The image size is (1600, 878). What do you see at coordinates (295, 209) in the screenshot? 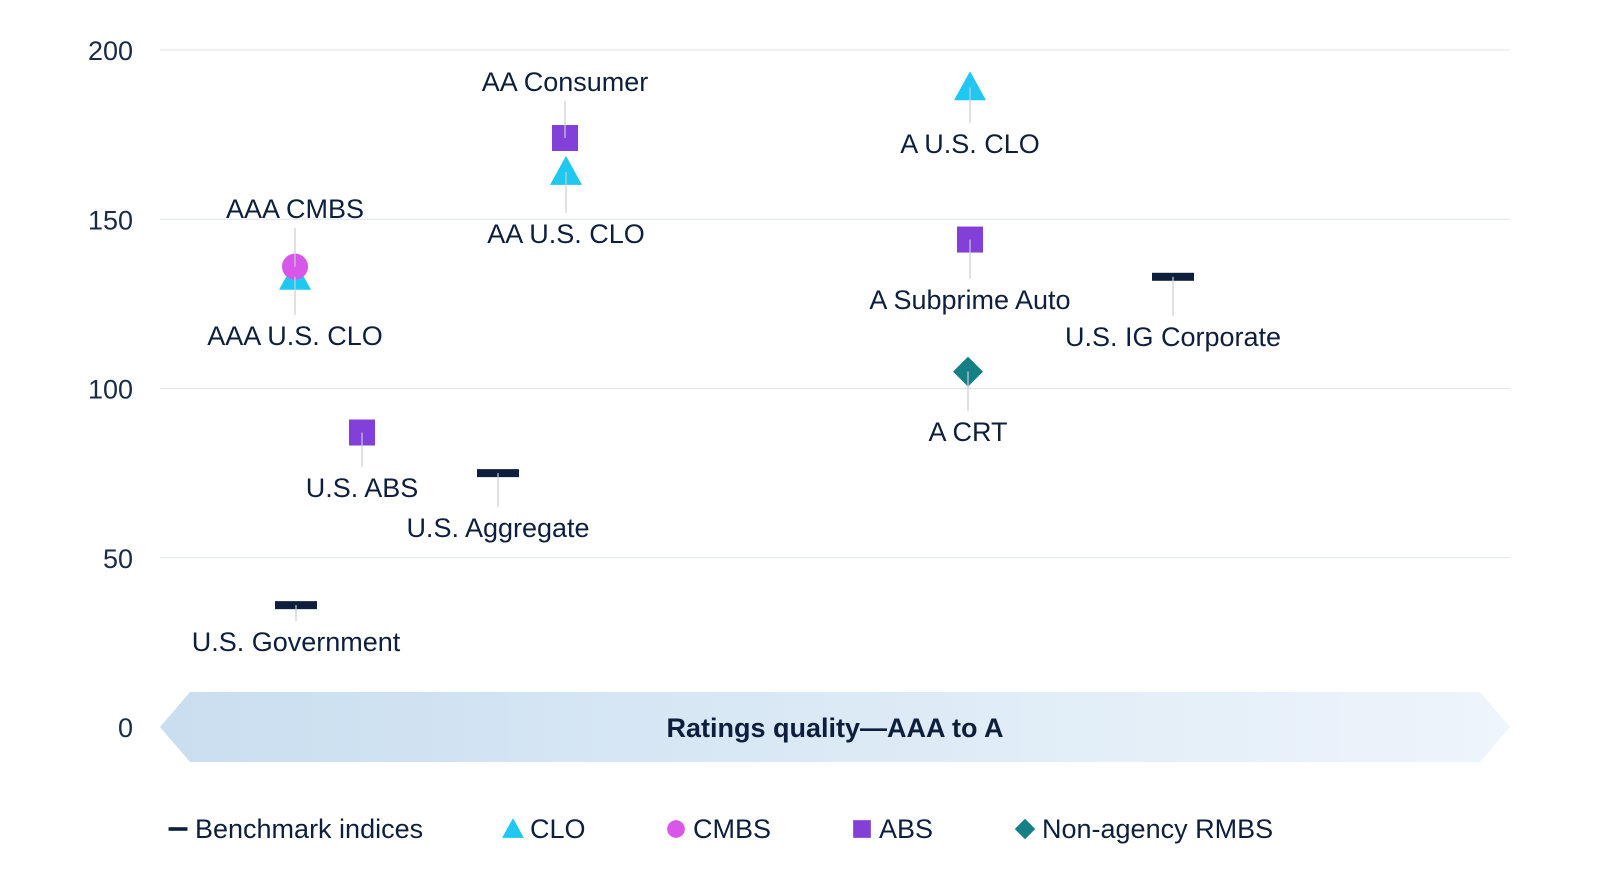
I see `point-label-aaa-cmbs: AAA CMBS` at bounding box center [295, 209].